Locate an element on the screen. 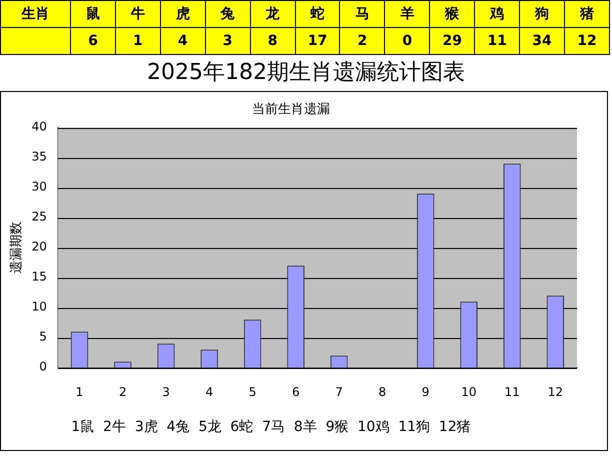  data-label: 6 is located at coordinates (93, 41).